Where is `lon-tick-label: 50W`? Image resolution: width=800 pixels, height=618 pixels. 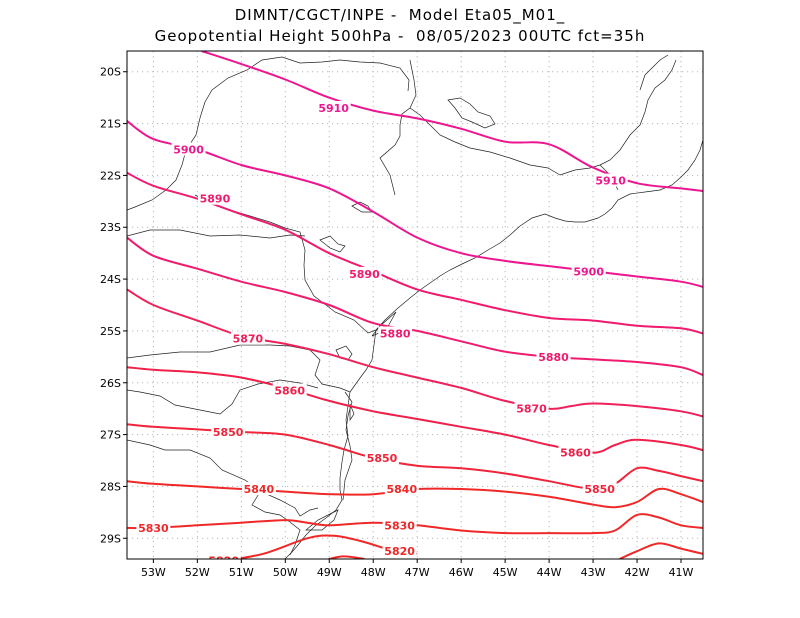
lon-tick-label: 50W is located at coordinates (285, 572).